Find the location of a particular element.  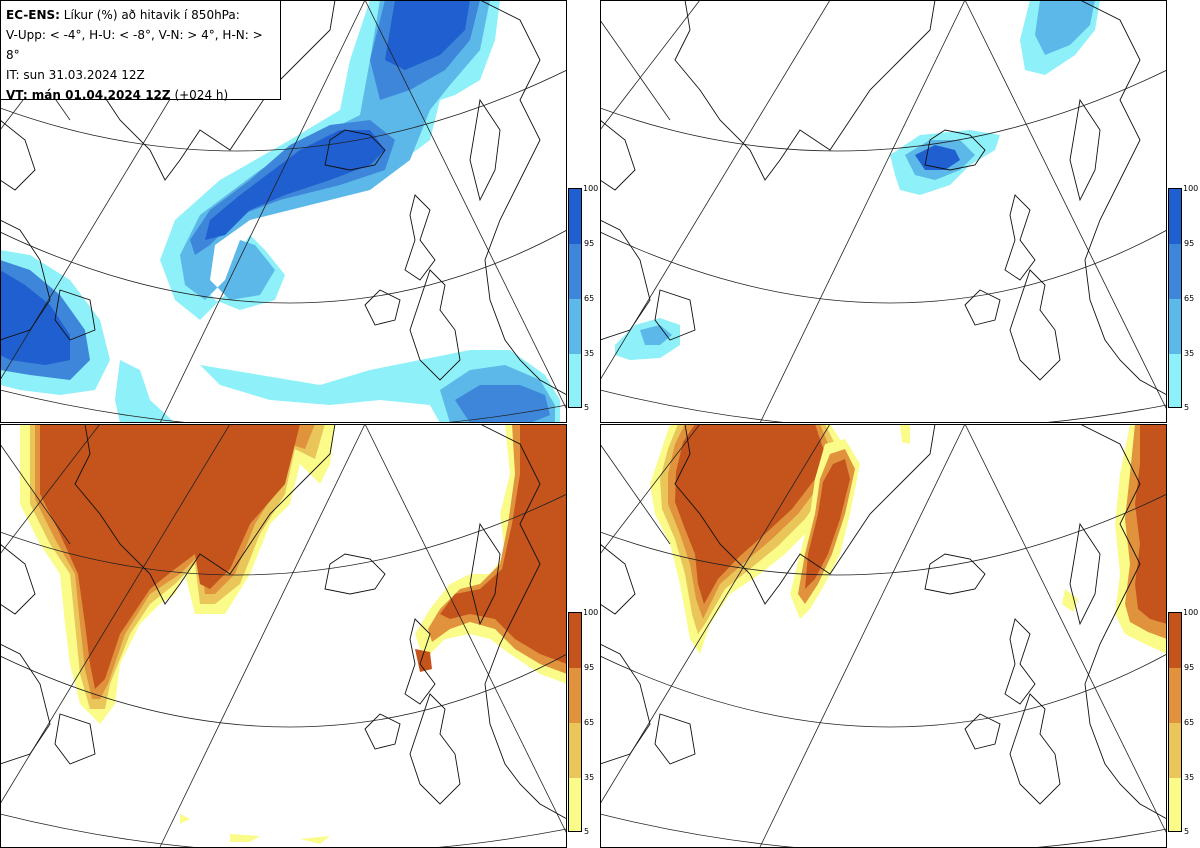

colorbar-warm-4: 100 95 65 35 5 is located at coordinates (584, 722).